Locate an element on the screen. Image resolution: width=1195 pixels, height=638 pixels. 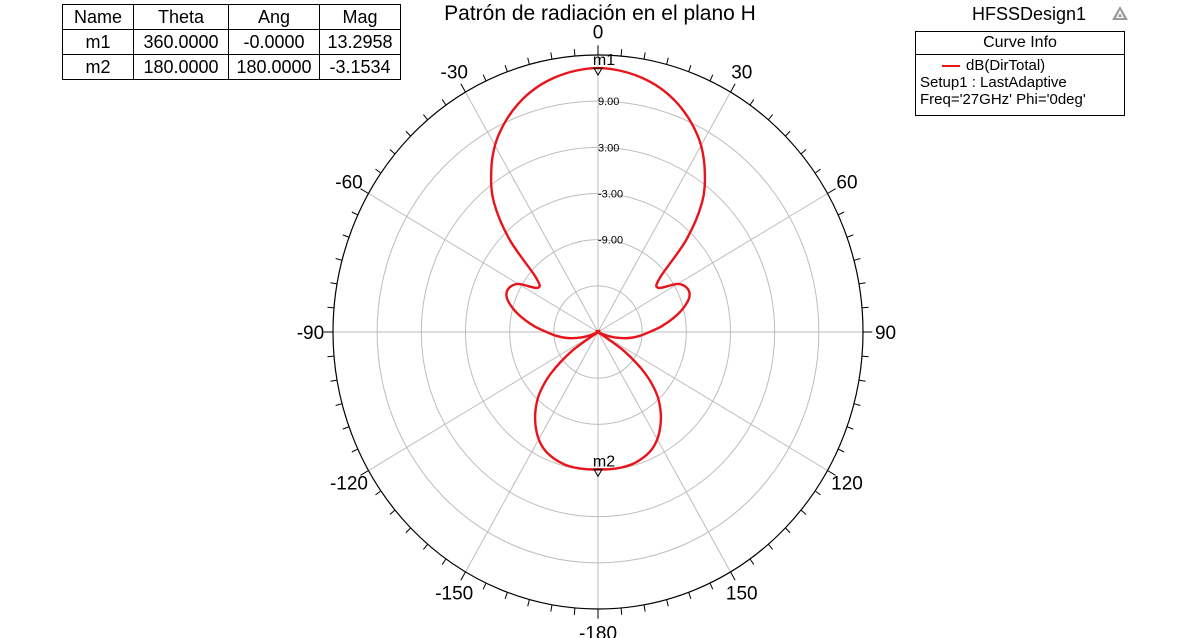
angle-tick-label: 0 is located at coordinates (598, 32).